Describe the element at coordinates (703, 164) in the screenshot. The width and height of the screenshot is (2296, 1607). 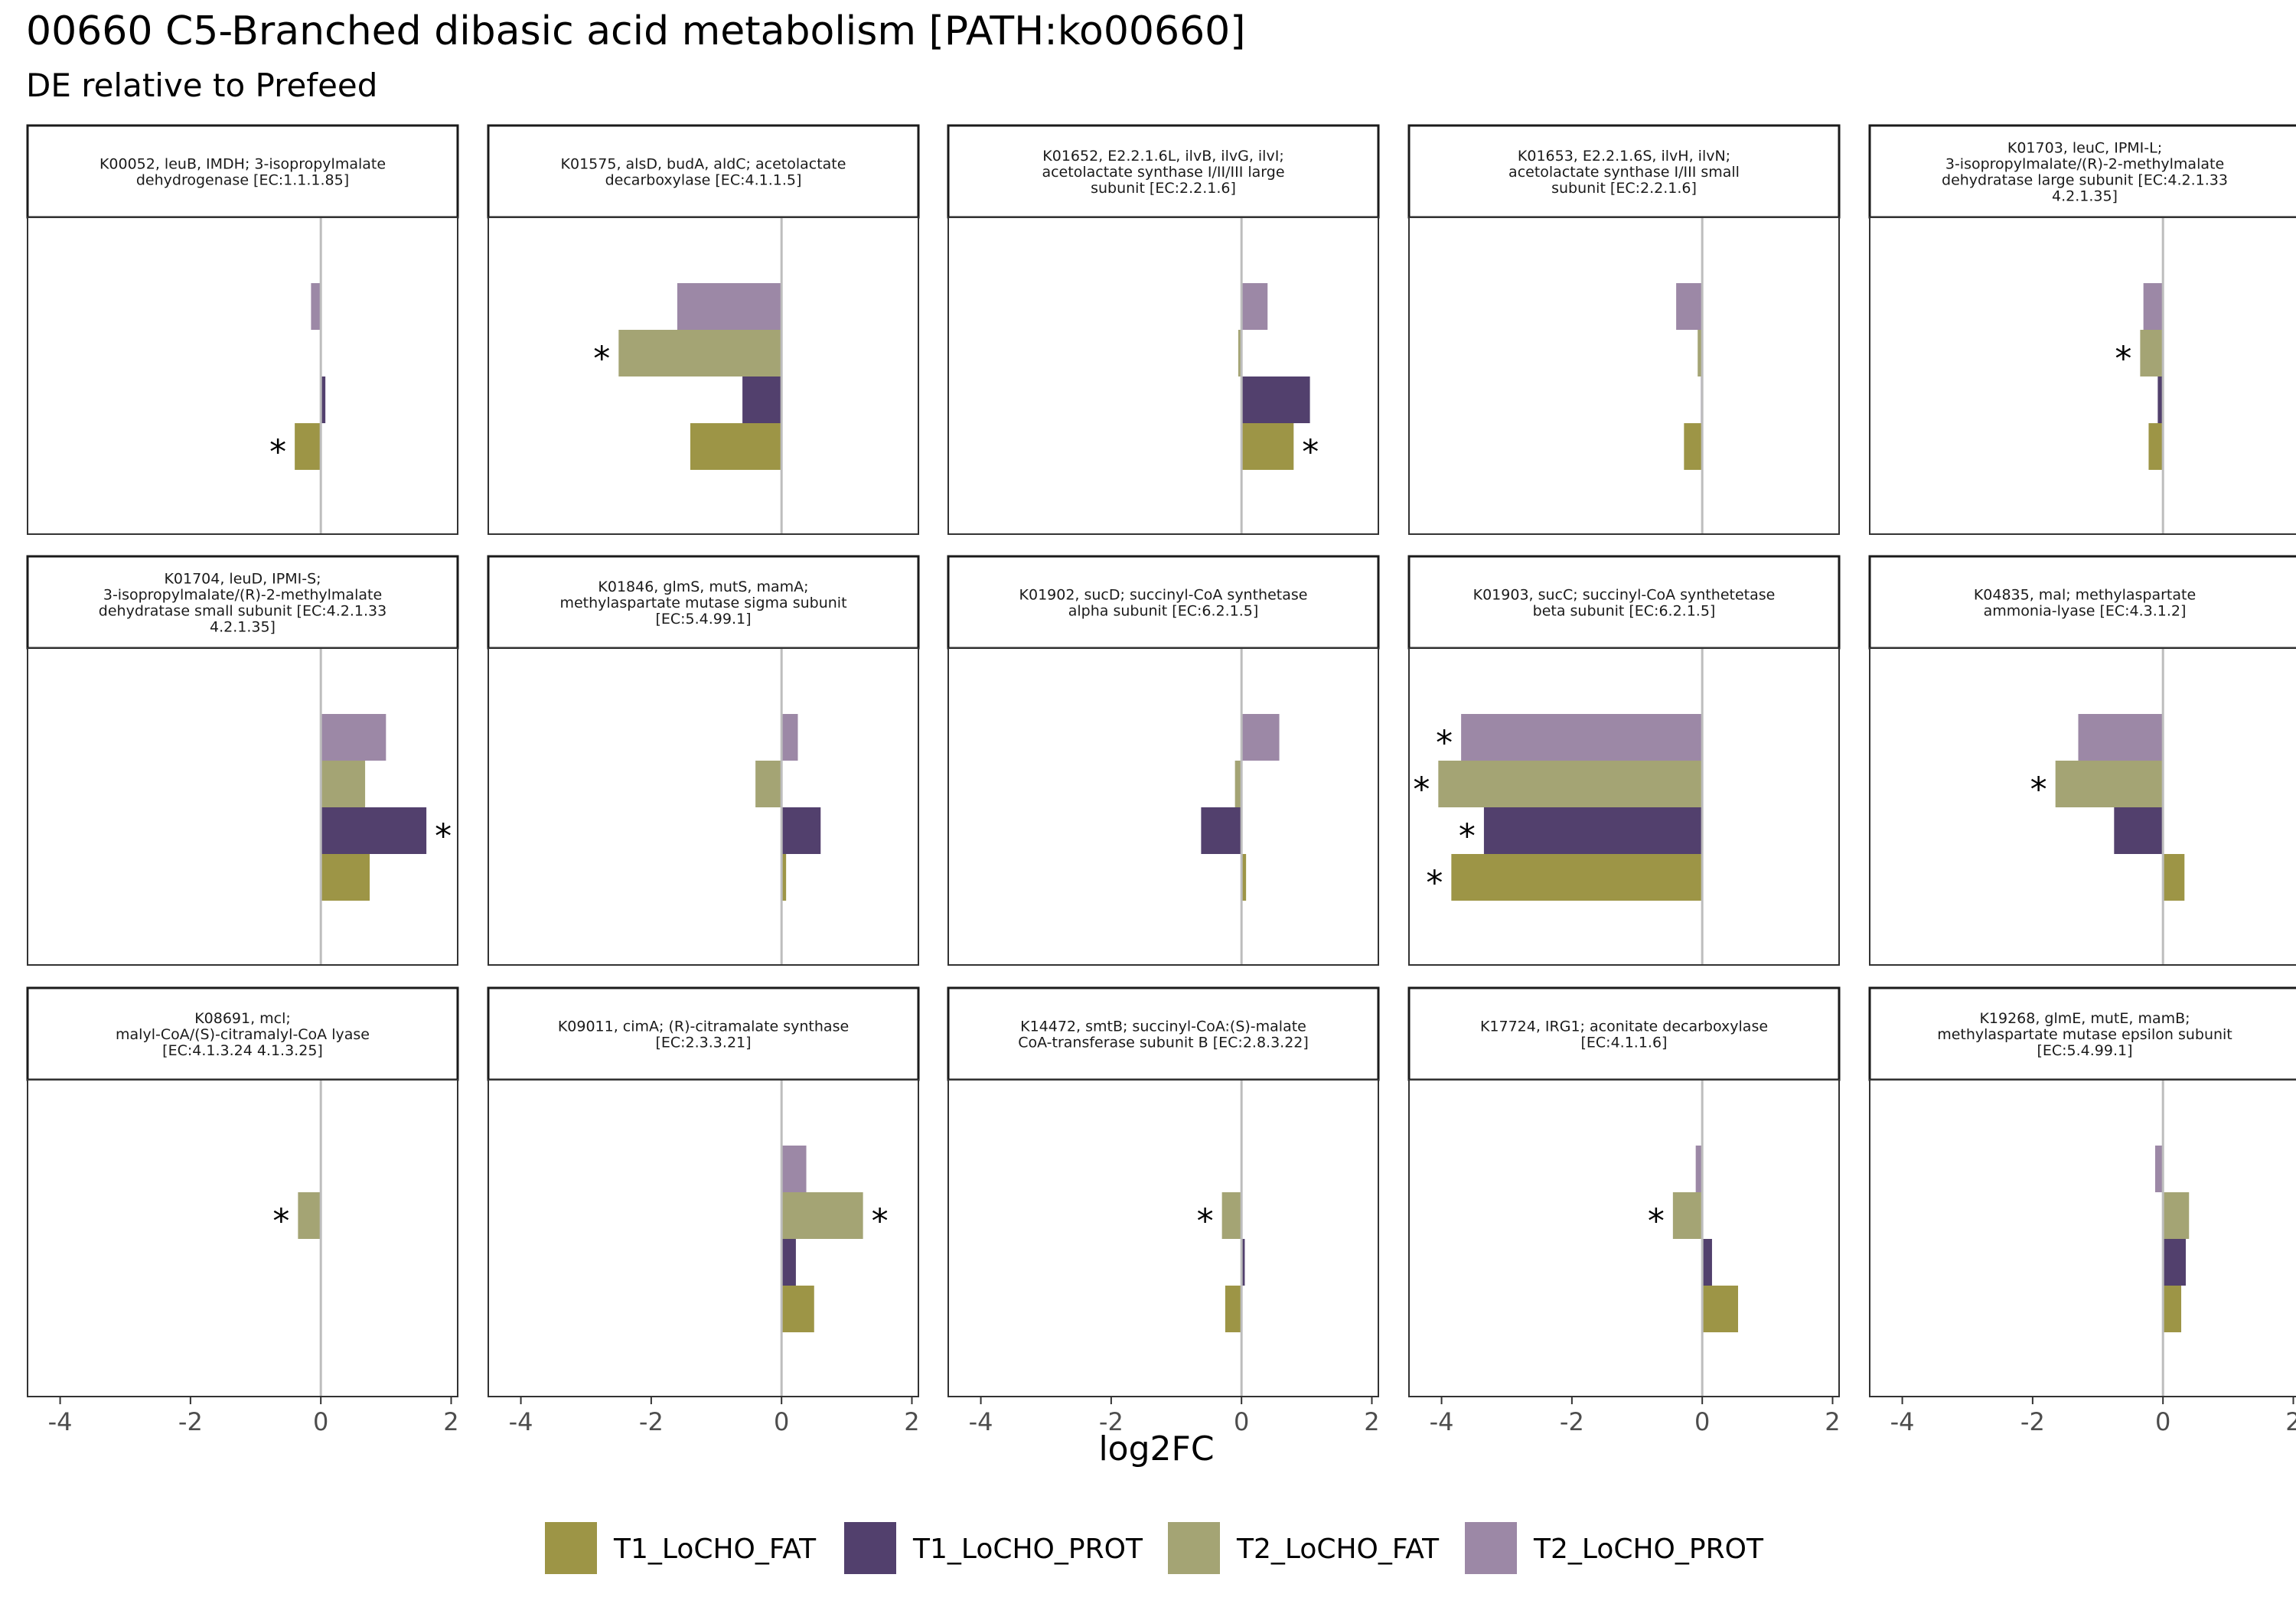
I see `facet-title-line: K01575, alsD, budA, aldC; acetolactate` at that location.